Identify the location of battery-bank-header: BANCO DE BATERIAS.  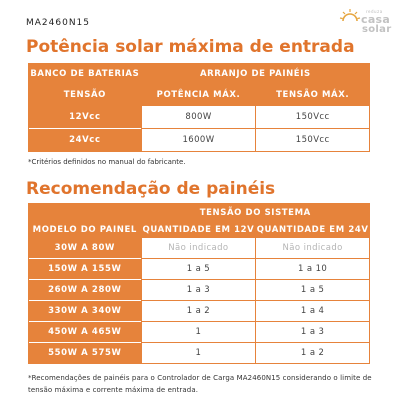
(85, 73).